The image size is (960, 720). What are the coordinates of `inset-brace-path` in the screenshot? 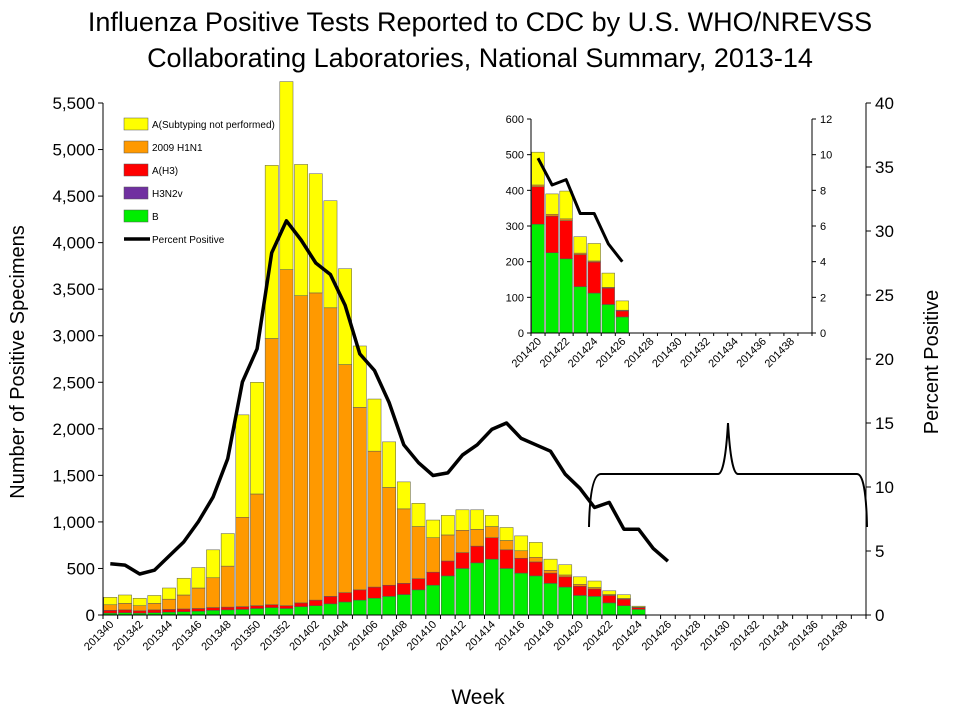 It's located at (728, 475).